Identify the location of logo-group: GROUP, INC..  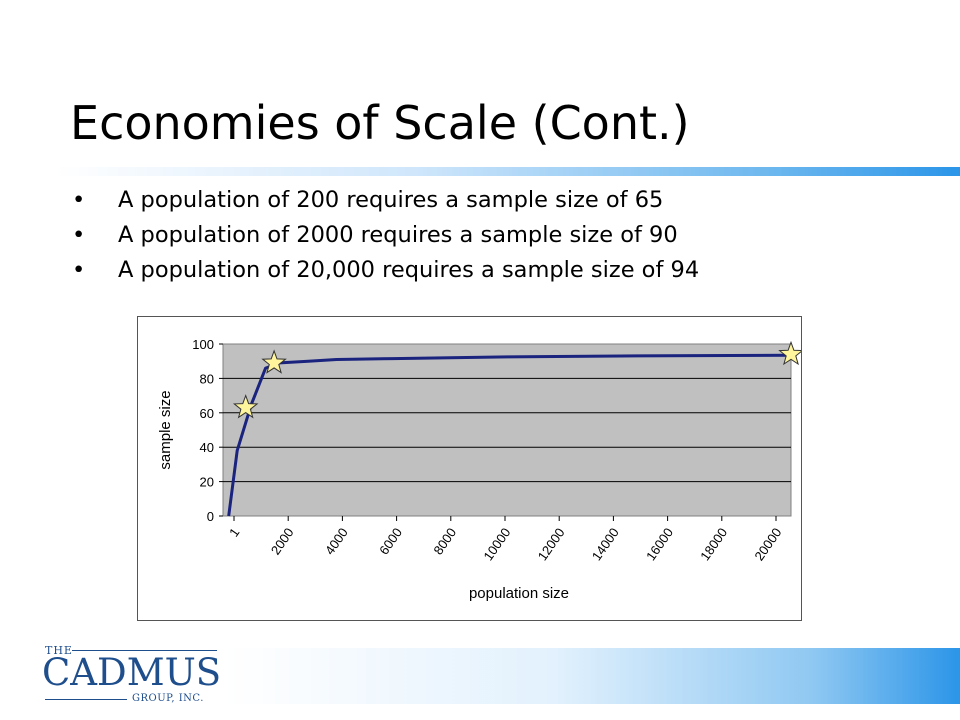
(168, 698).